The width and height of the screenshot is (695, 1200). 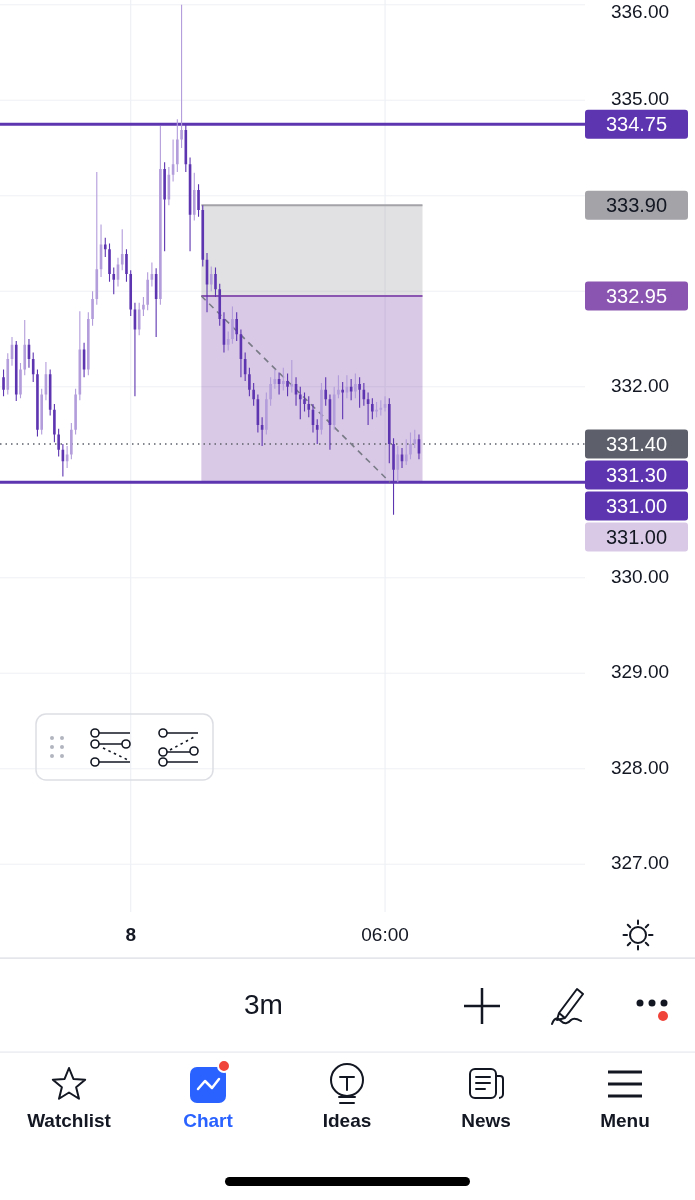 What do you see at coordinates (640, 12) in the screenshot?
I see `y-tick-label: 336.00` at bounding box center [640, 12].